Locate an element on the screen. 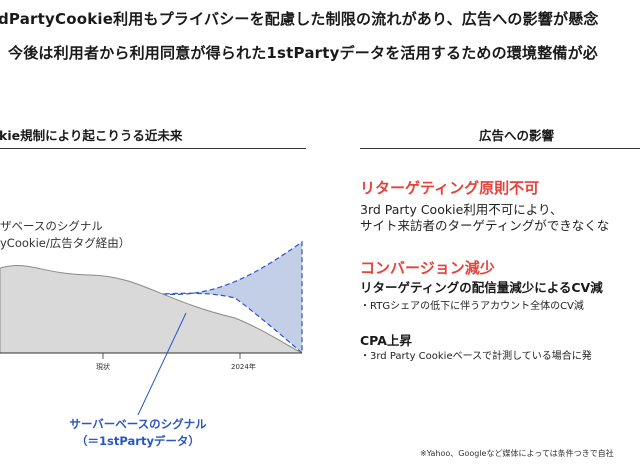 The image size is (640, 466). impact-1-heading: リターゲティング原則不可 is located at coordinates (450, 188).